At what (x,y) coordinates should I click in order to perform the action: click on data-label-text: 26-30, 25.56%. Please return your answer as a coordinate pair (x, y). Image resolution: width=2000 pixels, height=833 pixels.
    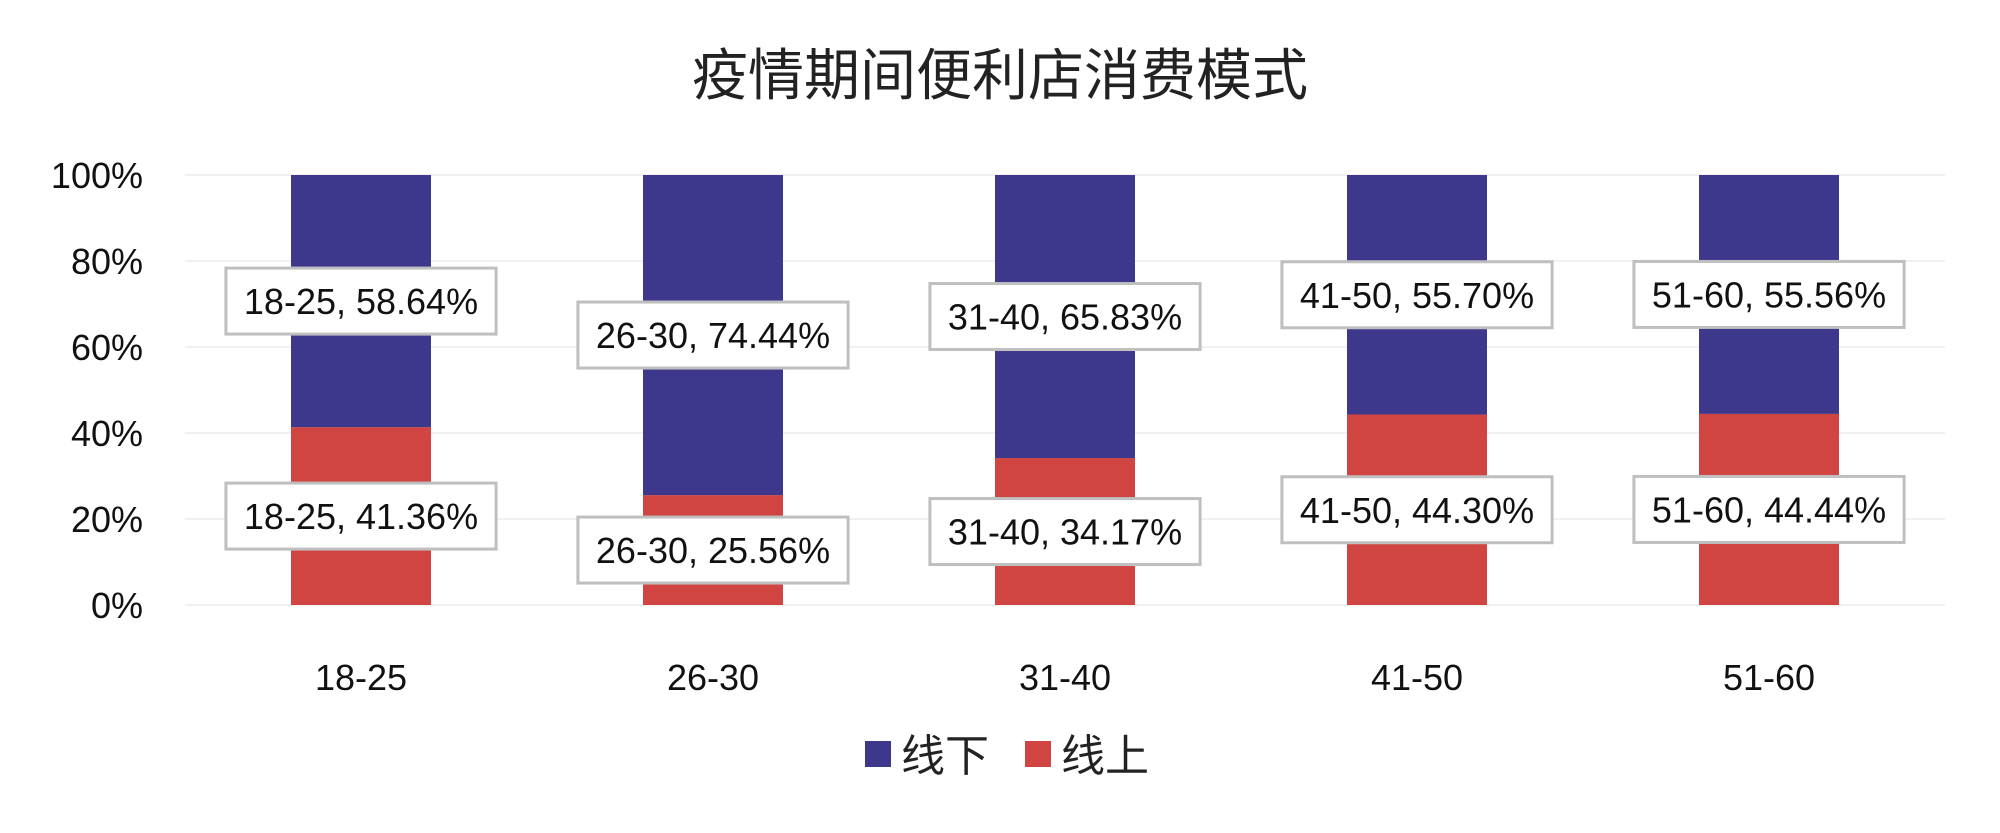
    Looking at the image, I should click on (713, 550).